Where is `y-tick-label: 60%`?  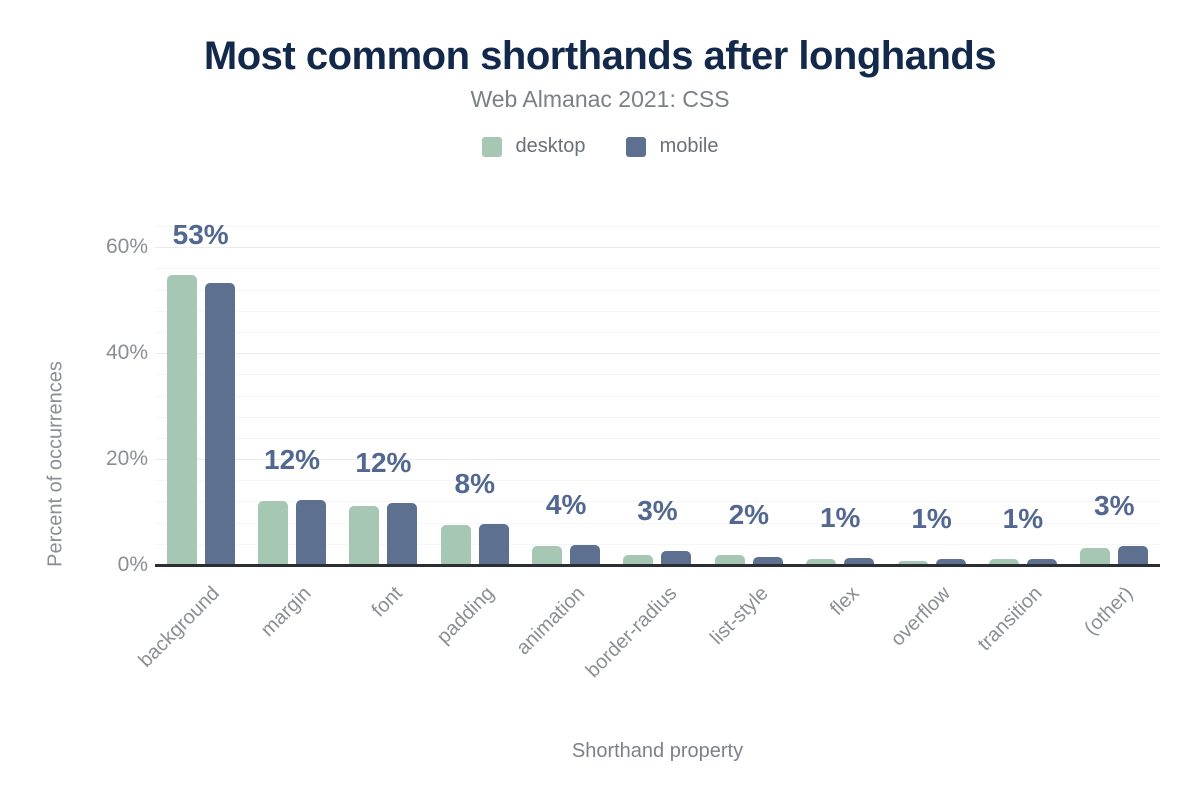
y-tick-label: 60% is located at coordinates (126, 247).